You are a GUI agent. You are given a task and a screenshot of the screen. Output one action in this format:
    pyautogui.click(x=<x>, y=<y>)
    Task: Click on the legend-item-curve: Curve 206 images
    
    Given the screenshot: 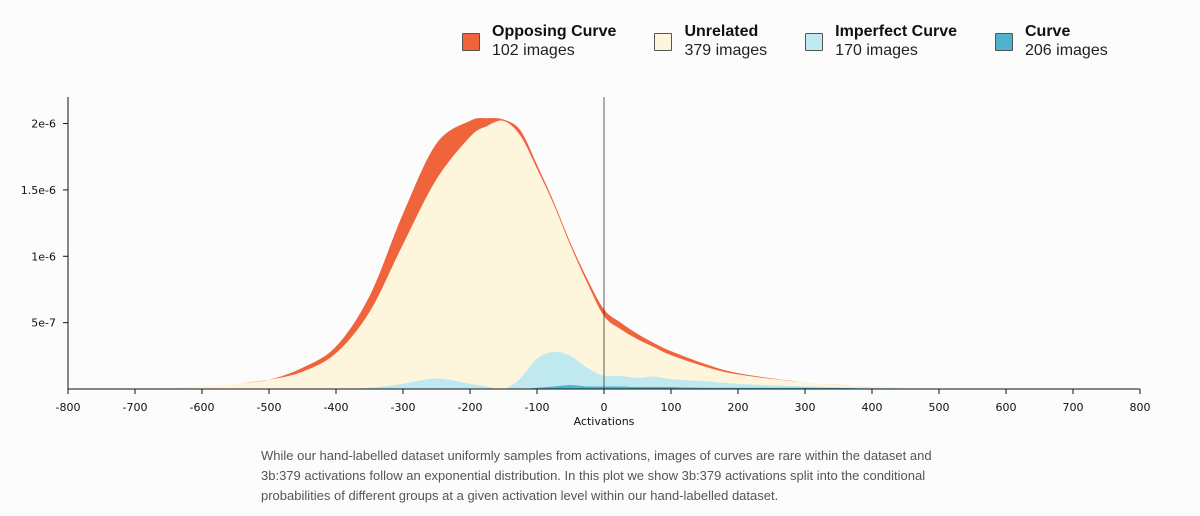 What is the action you would take?
    pyautogui.click(x=1051, y=41)
    